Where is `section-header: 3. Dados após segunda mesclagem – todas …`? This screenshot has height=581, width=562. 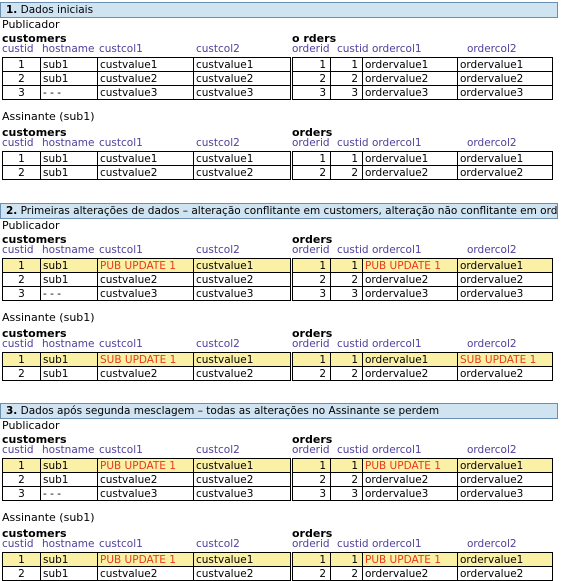
section-header: 3. Dados após segunda mesclagem – todas … is located at coordinates (279, 411).